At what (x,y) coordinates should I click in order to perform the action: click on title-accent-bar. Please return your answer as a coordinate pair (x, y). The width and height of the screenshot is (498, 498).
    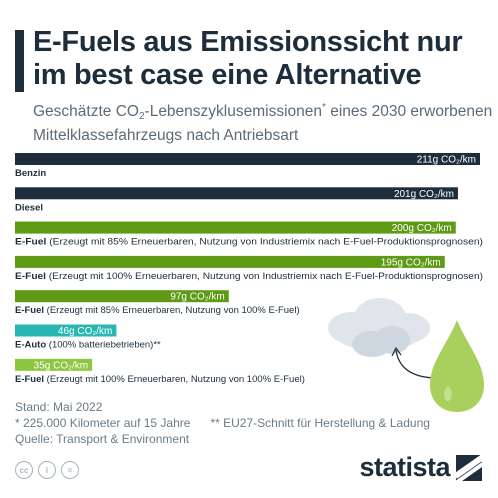
    Looking at the image, I should click on (19, 61).